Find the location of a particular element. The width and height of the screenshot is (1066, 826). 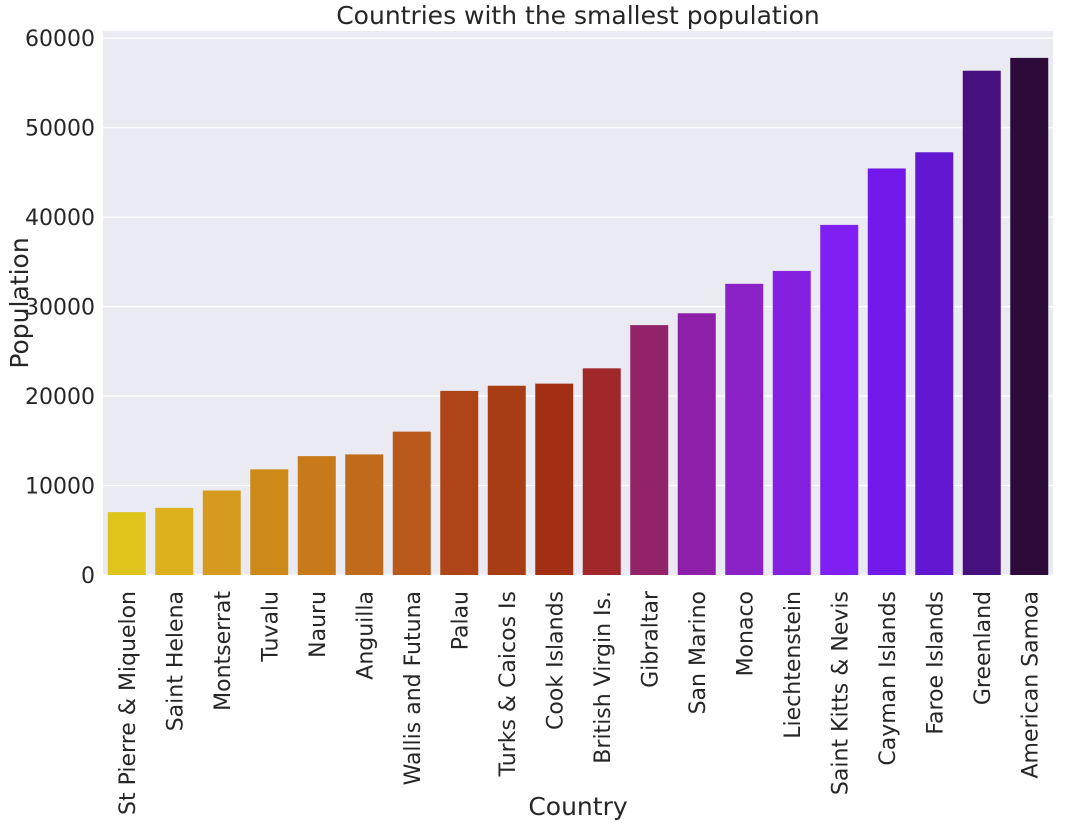

x-tick-label: British Virgin Is. is located at coordinates (603, 677).